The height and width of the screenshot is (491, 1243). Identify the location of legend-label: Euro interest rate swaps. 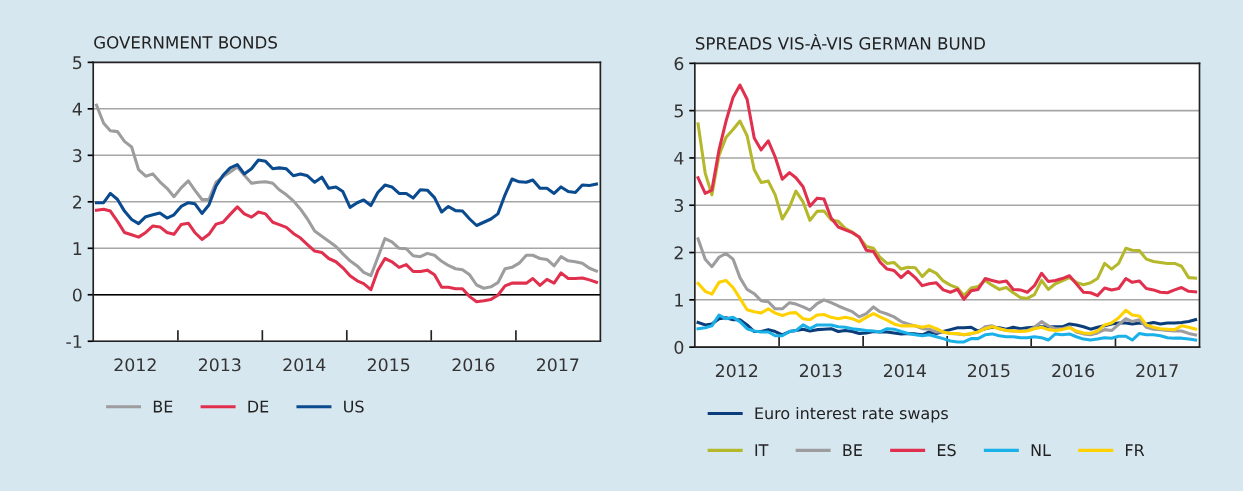
(851, 414).